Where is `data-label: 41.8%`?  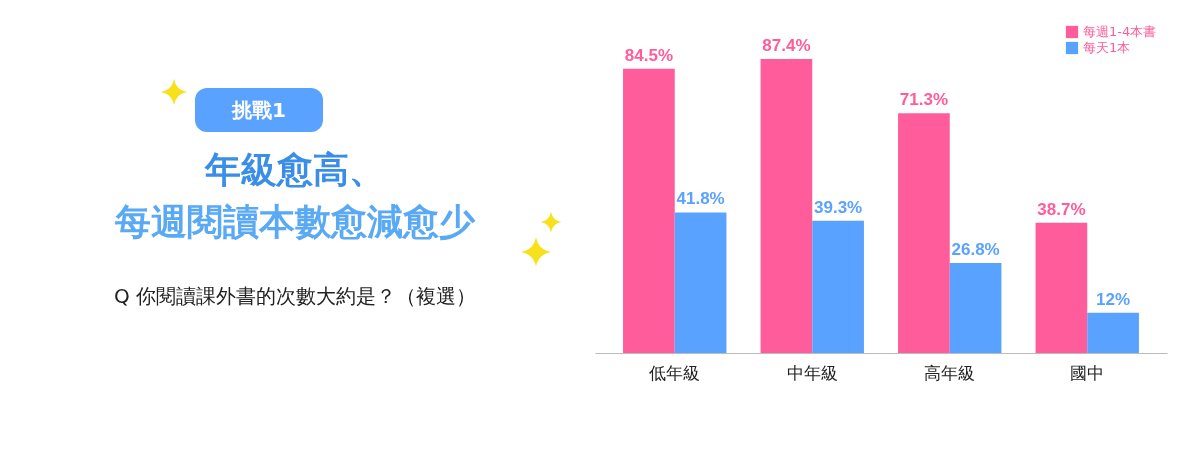
data-label: 41.8% is located at coordinates (700, 199).